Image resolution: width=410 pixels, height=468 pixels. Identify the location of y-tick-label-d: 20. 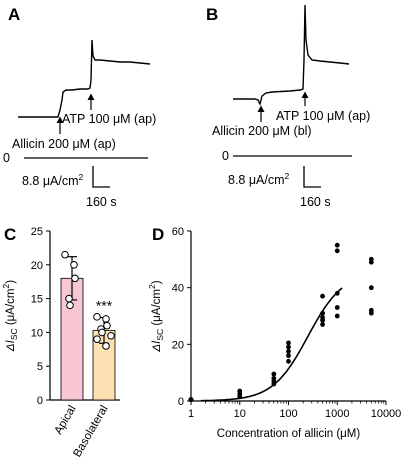
(178, 345).